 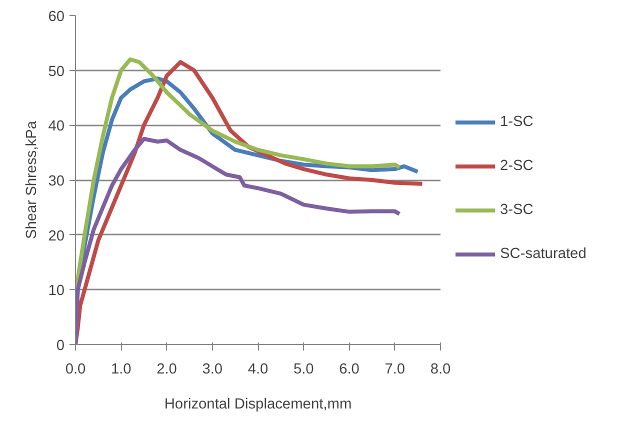 What do you see at coordinates (303, 370) in the screenshot?
I see `x-tick-label: 5.0` at bounding box center [303, 370].